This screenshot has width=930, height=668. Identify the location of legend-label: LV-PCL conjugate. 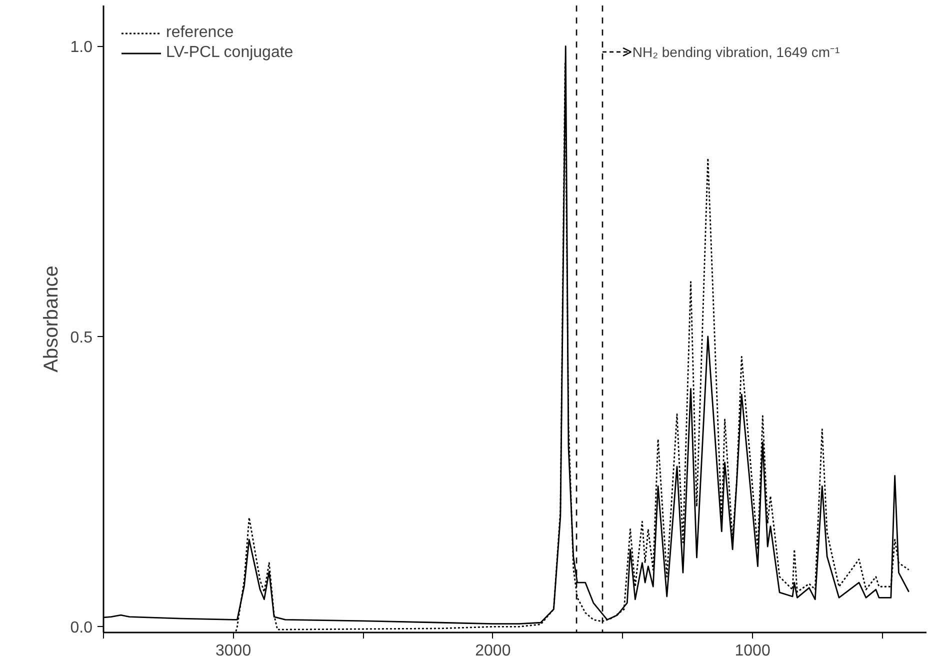
(230, 53).